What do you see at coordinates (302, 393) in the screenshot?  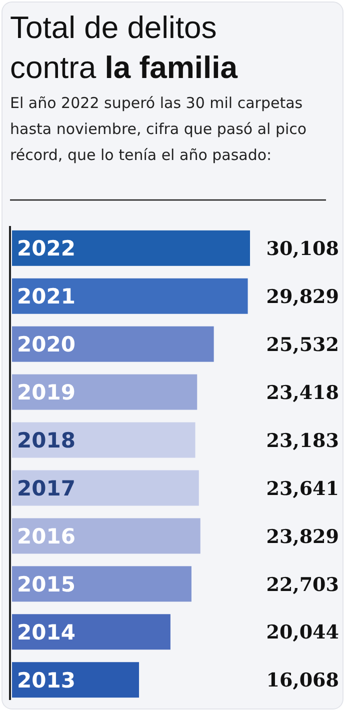 I see `data-label: 23,418` at bounding box center [302, 393].